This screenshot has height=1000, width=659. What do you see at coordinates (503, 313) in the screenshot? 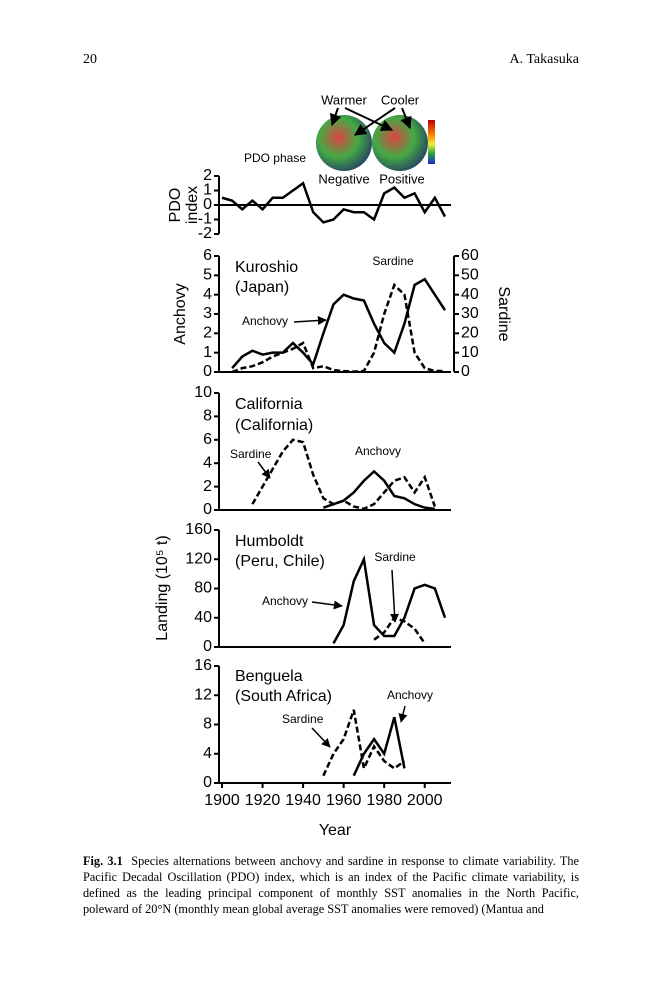
I see `y2-axis-label: Sardine` at bounding box center [503, 313].